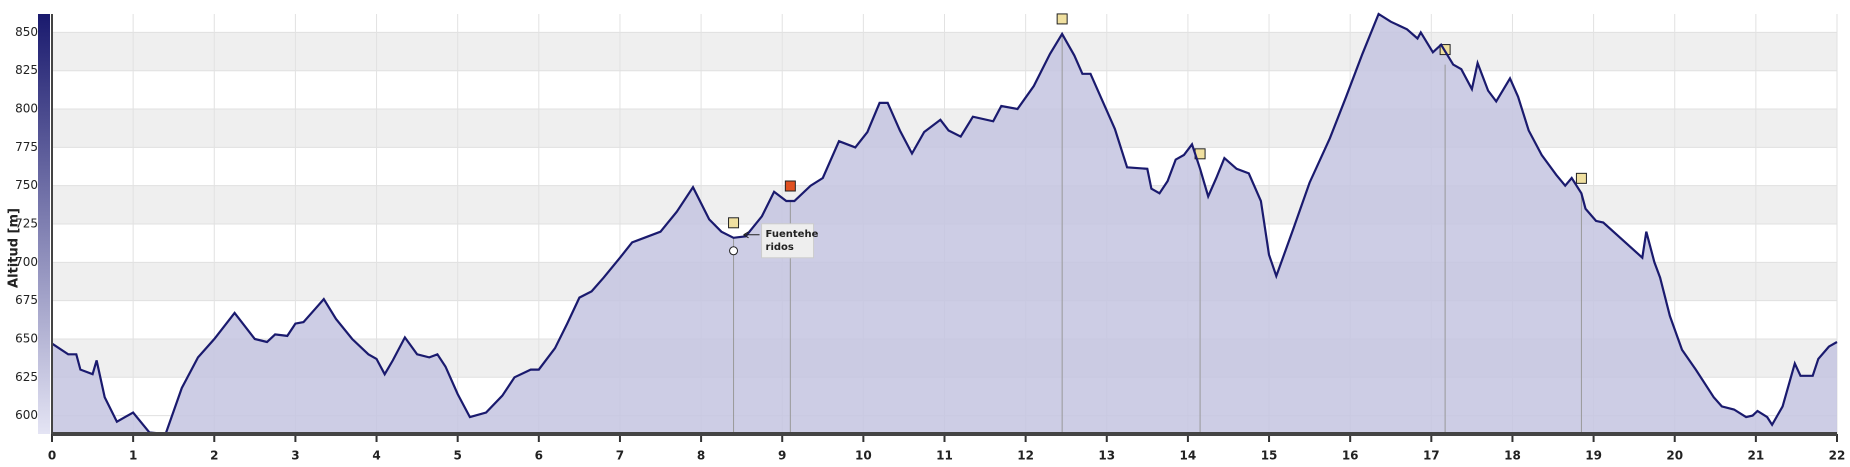 This screenshot has height=467, width=1850. What do you see at coordinates (734, 251) in the screenshot?
I see `annotation-point` at bounding box center [734, 251].